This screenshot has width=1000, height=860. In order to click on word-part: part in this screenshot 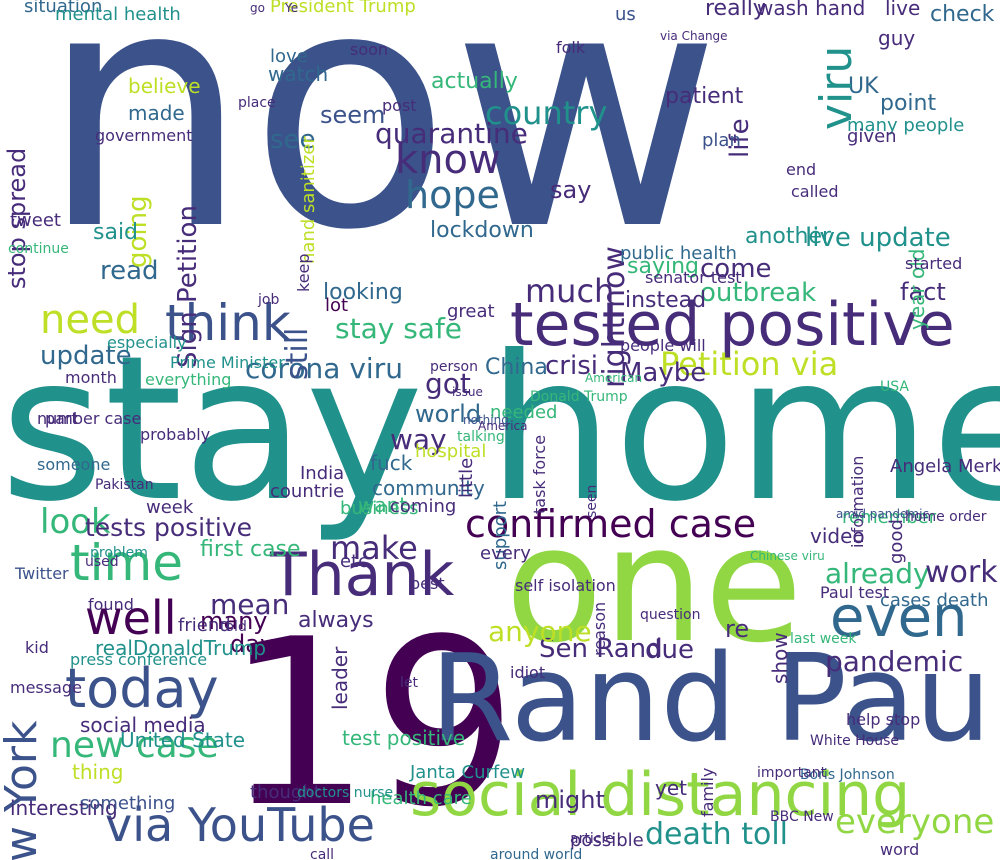, I will do `click(61, 418)`.